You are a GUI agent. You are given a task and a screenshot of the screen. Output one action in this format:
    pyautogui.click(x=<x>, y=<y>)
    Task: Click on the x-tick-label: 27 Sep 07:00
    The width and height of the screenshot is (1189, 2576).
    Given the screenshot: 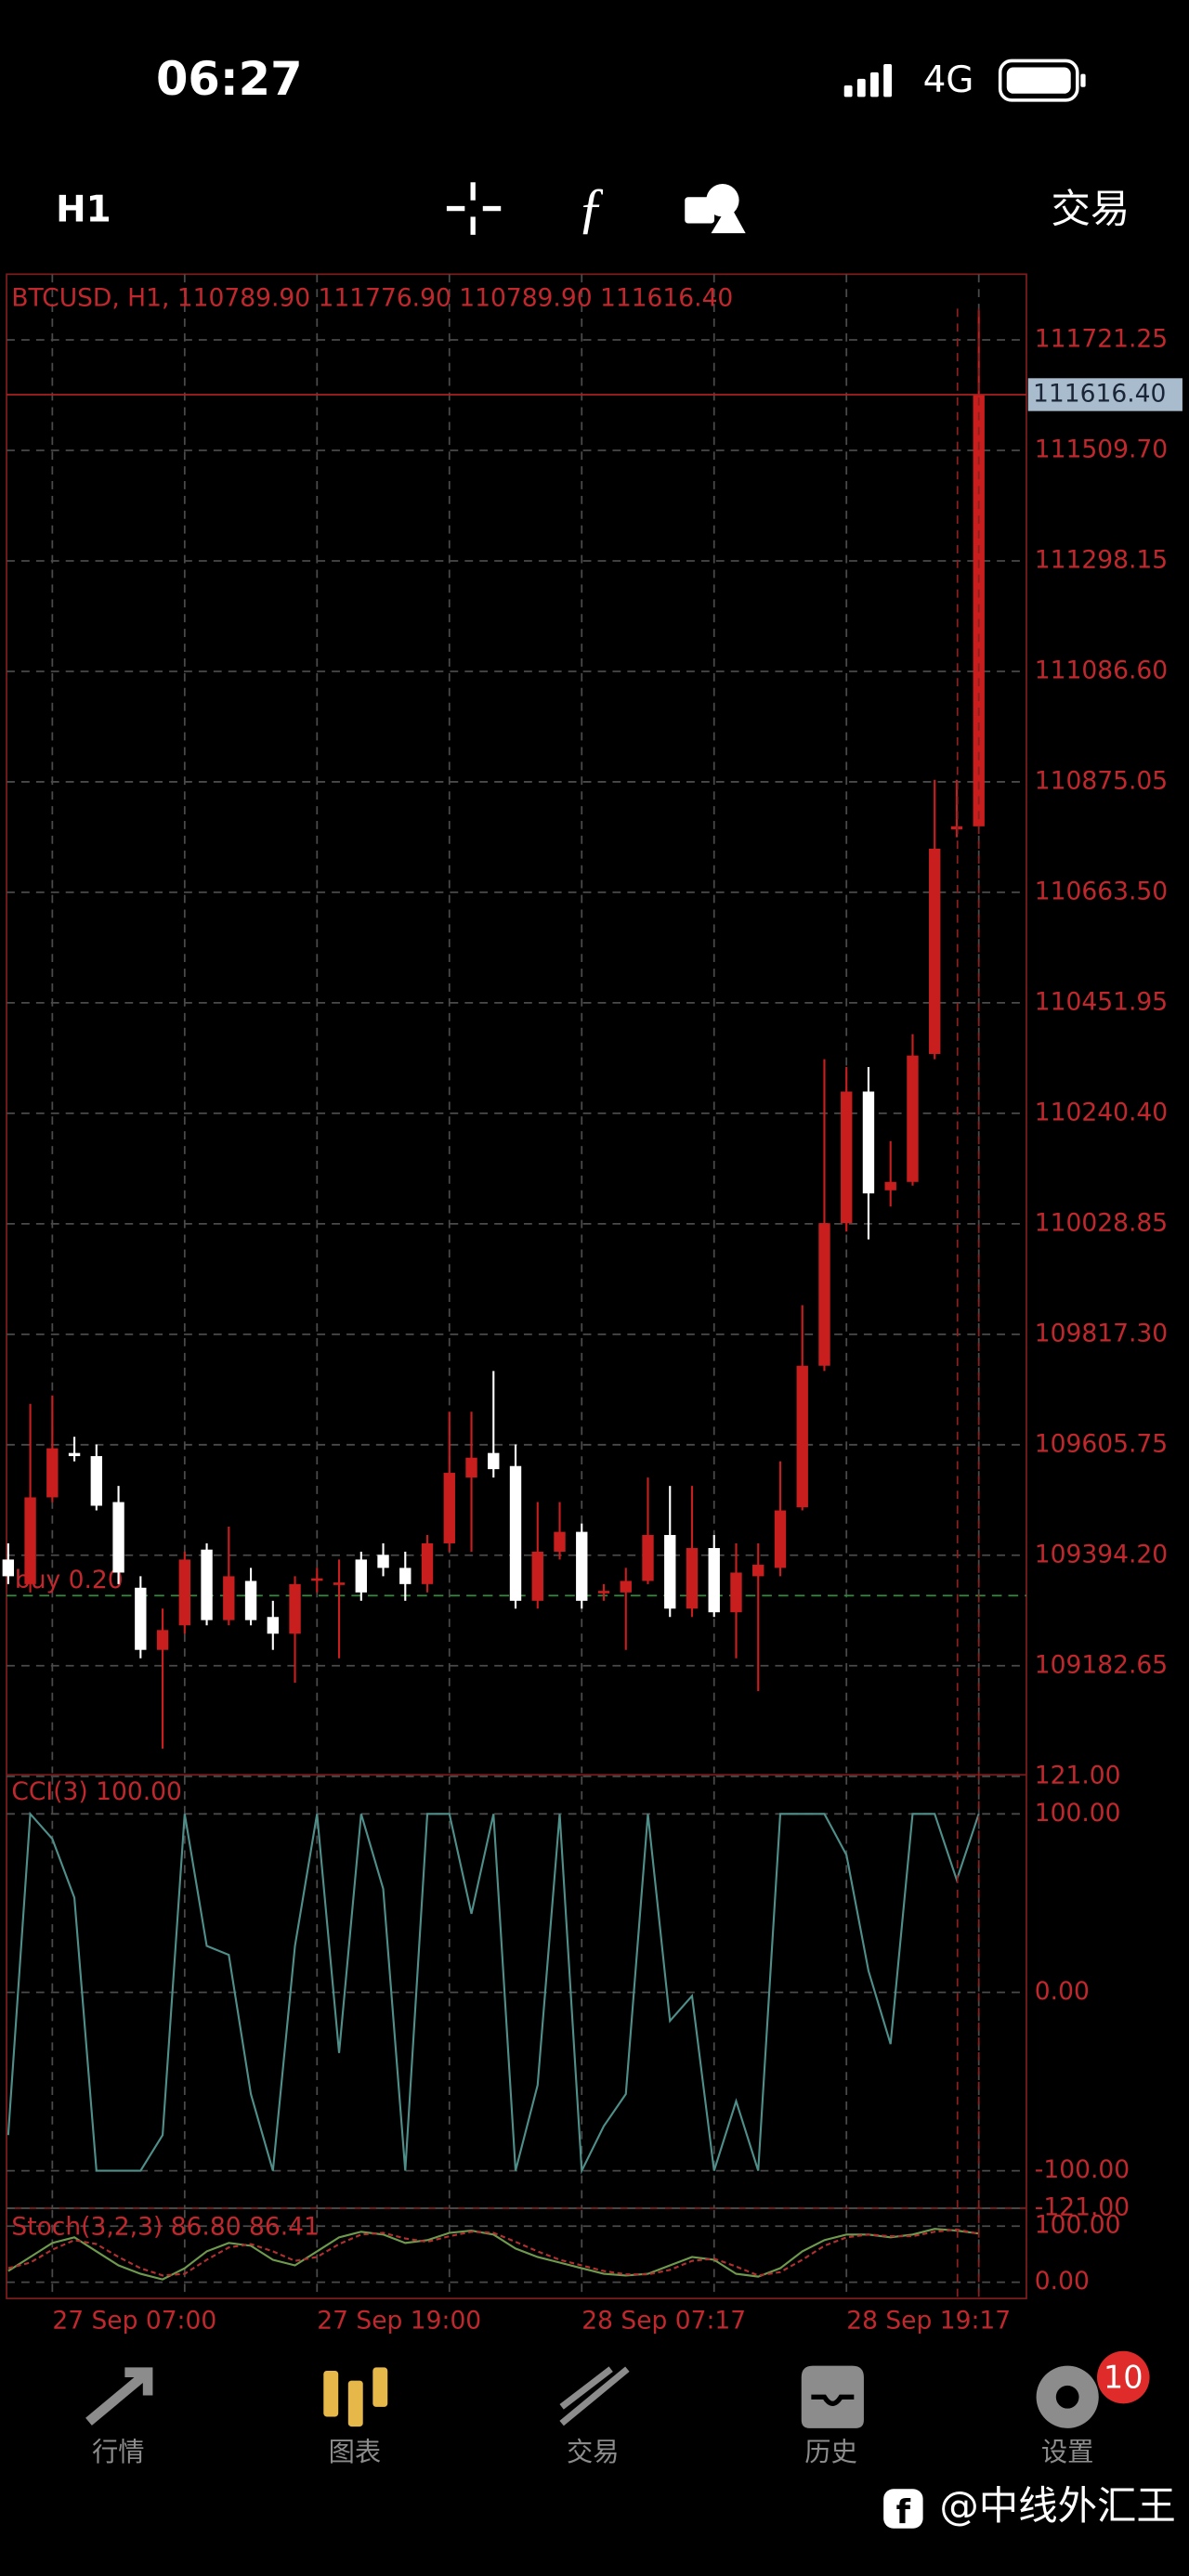 What is the action you would take?
    pyautogui.click(x=134, y=2320)
    